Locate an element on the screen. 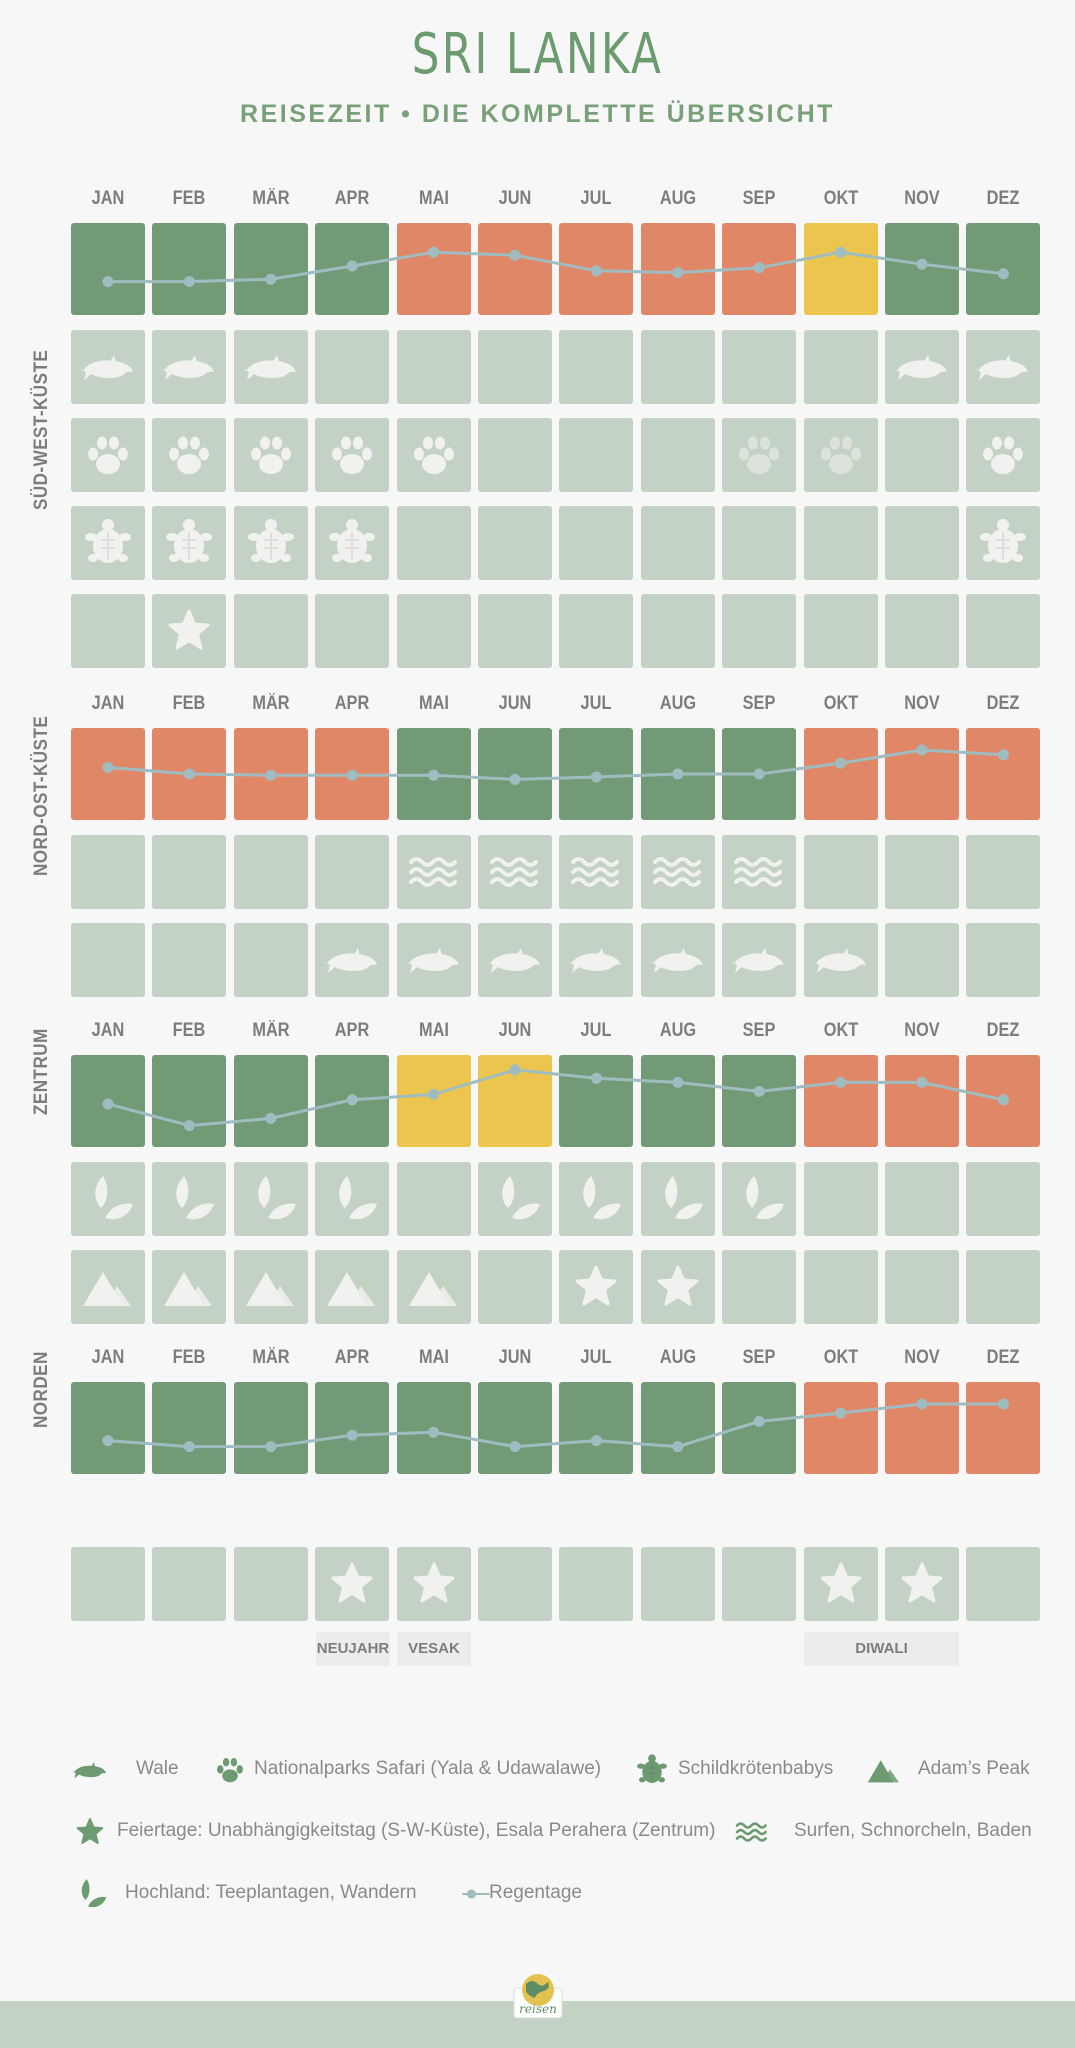  site-logo: reisen is located at coordinates (538, 1996).